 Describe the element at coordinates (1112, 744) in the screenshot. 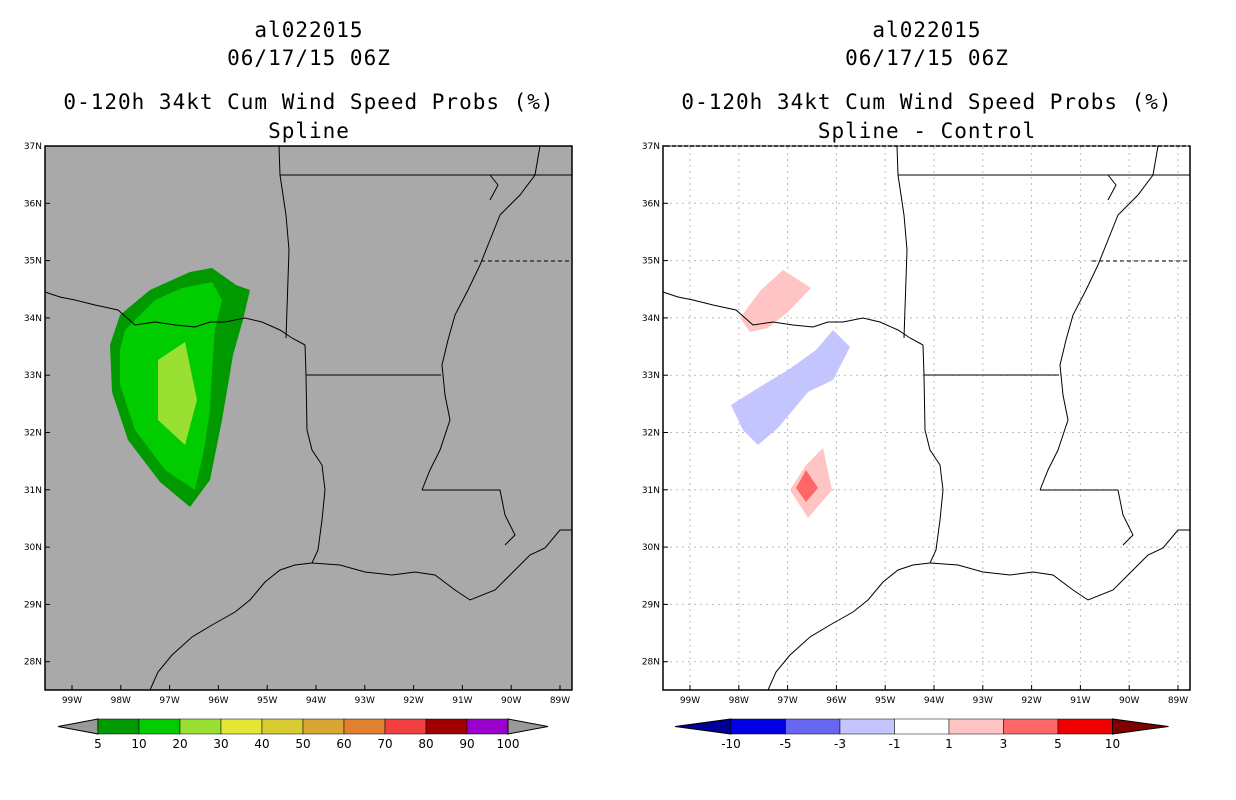

I see `colorbar-label: 10` at that location.